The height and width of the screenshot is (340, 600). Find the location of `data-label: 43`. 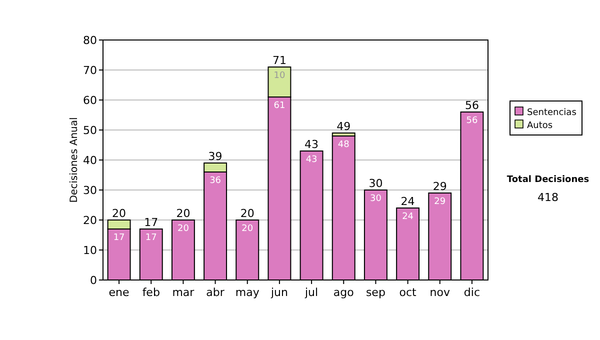

data-label: 43 is located at coordinates (312, 160).